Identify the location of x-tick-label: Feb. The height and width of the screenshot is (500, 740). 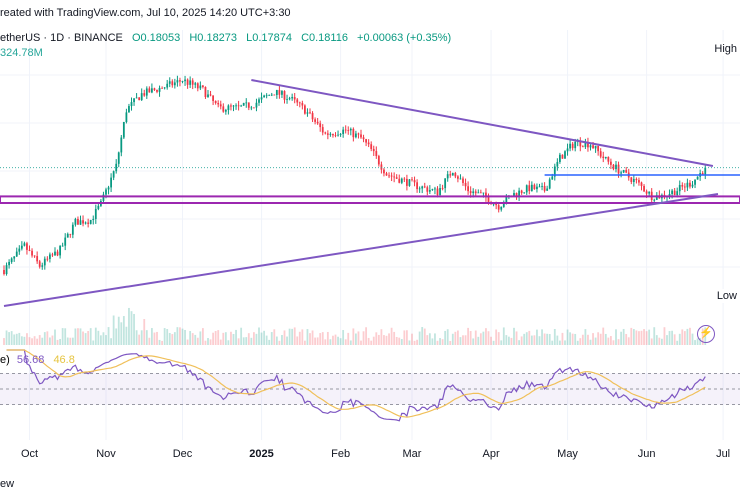
(341, 454).